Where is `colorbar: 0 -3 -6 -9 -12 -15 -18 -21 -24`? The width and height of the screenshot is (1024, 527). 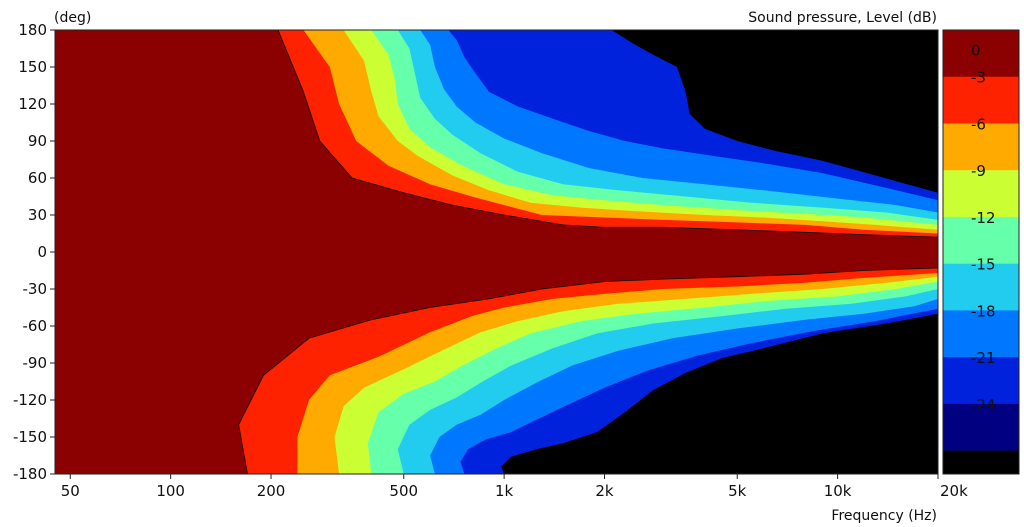
colorbar: 0 -3 -6 -9 -12 -15 -18 -21 -24 is located at coordinates (981, 252).